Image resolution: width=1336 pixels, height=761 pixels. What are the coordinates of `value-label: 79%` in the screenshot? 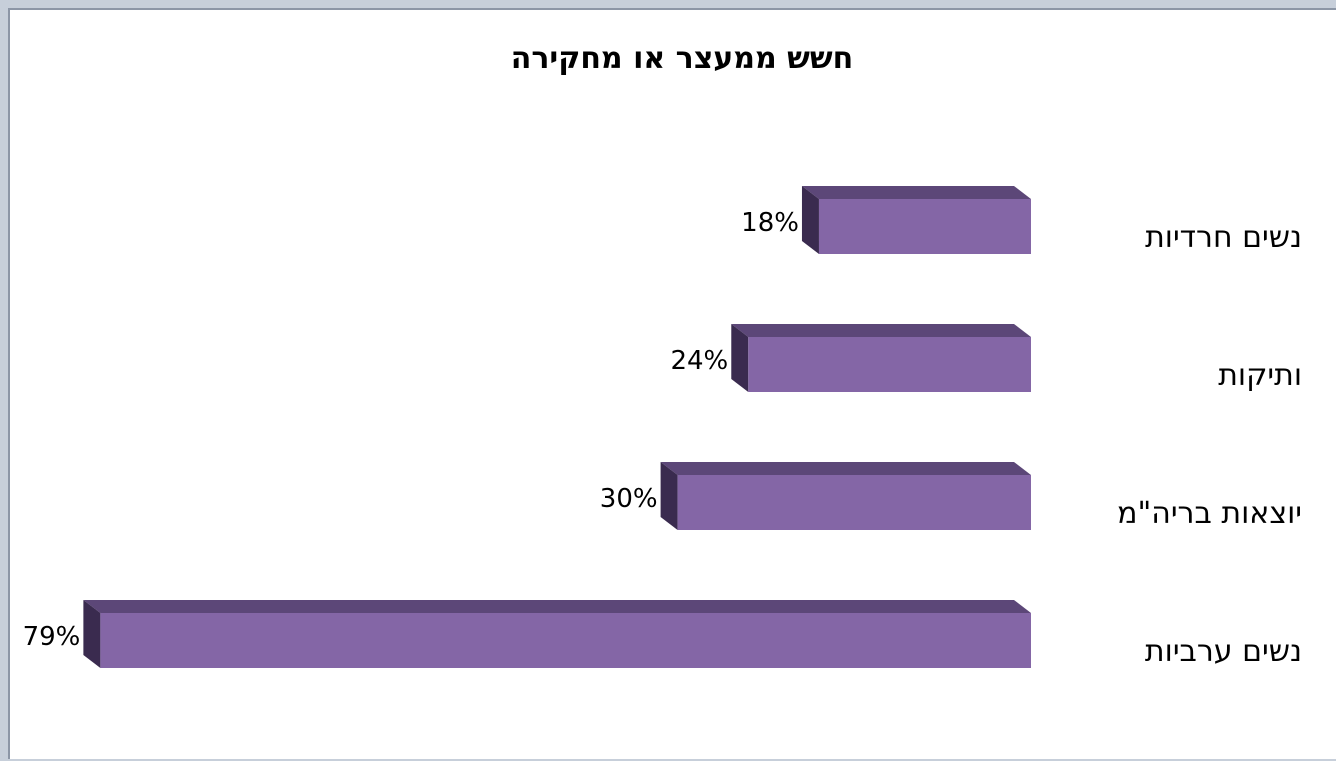 It's located at (52, 637).